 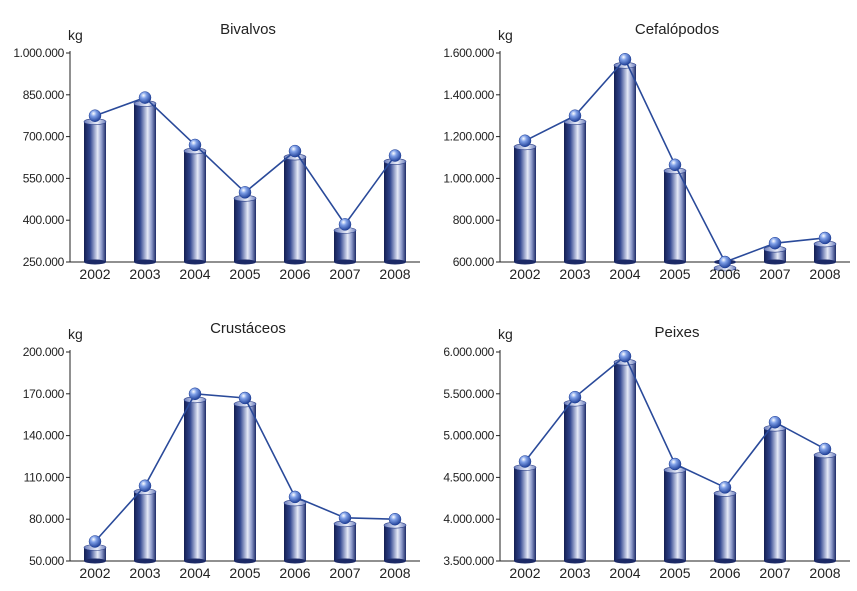 I want to click on y-tick-label: 1.200.000, so click(x=468, y=137).